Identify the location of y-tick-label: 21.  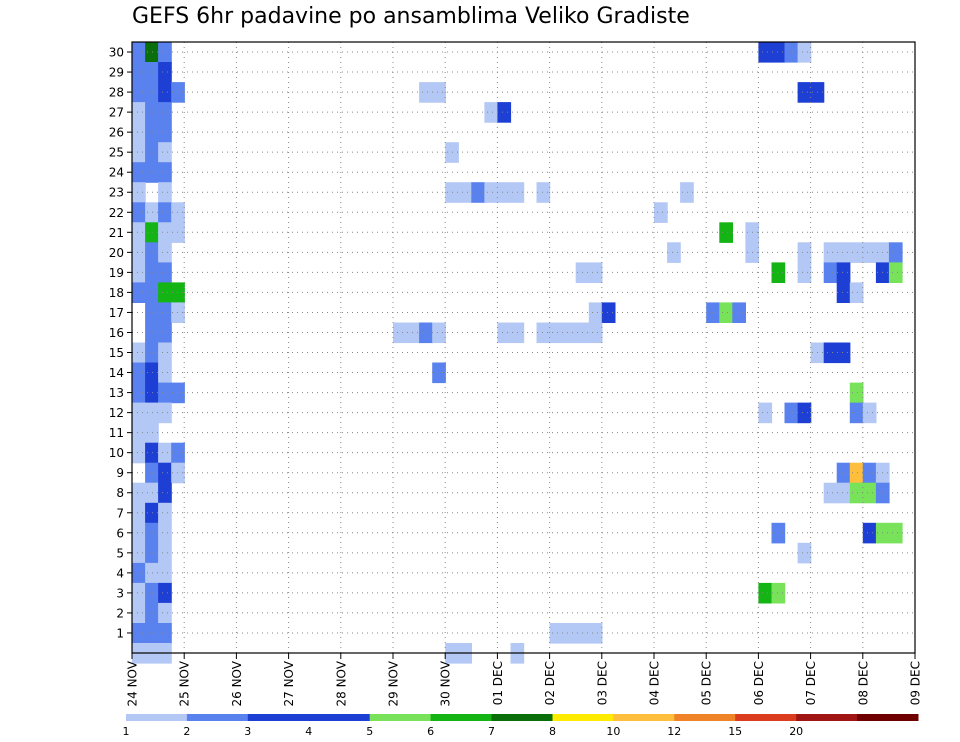
(116, 233).